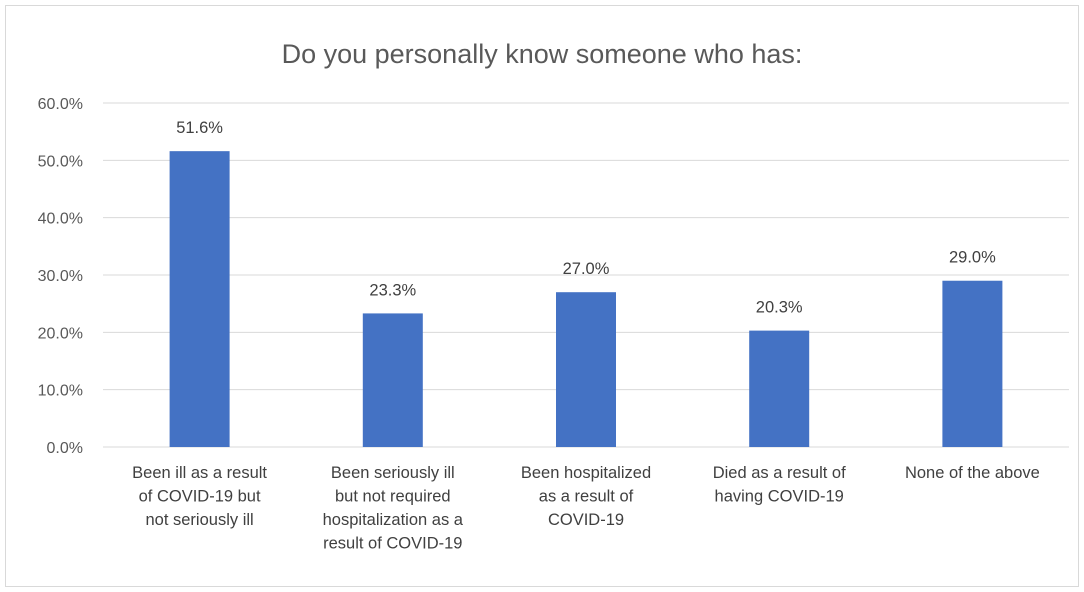  What do you see at coordinates (199, 128) in the screenshot?
I see `data-label: 51.6%` at bounding box center [199, 128].